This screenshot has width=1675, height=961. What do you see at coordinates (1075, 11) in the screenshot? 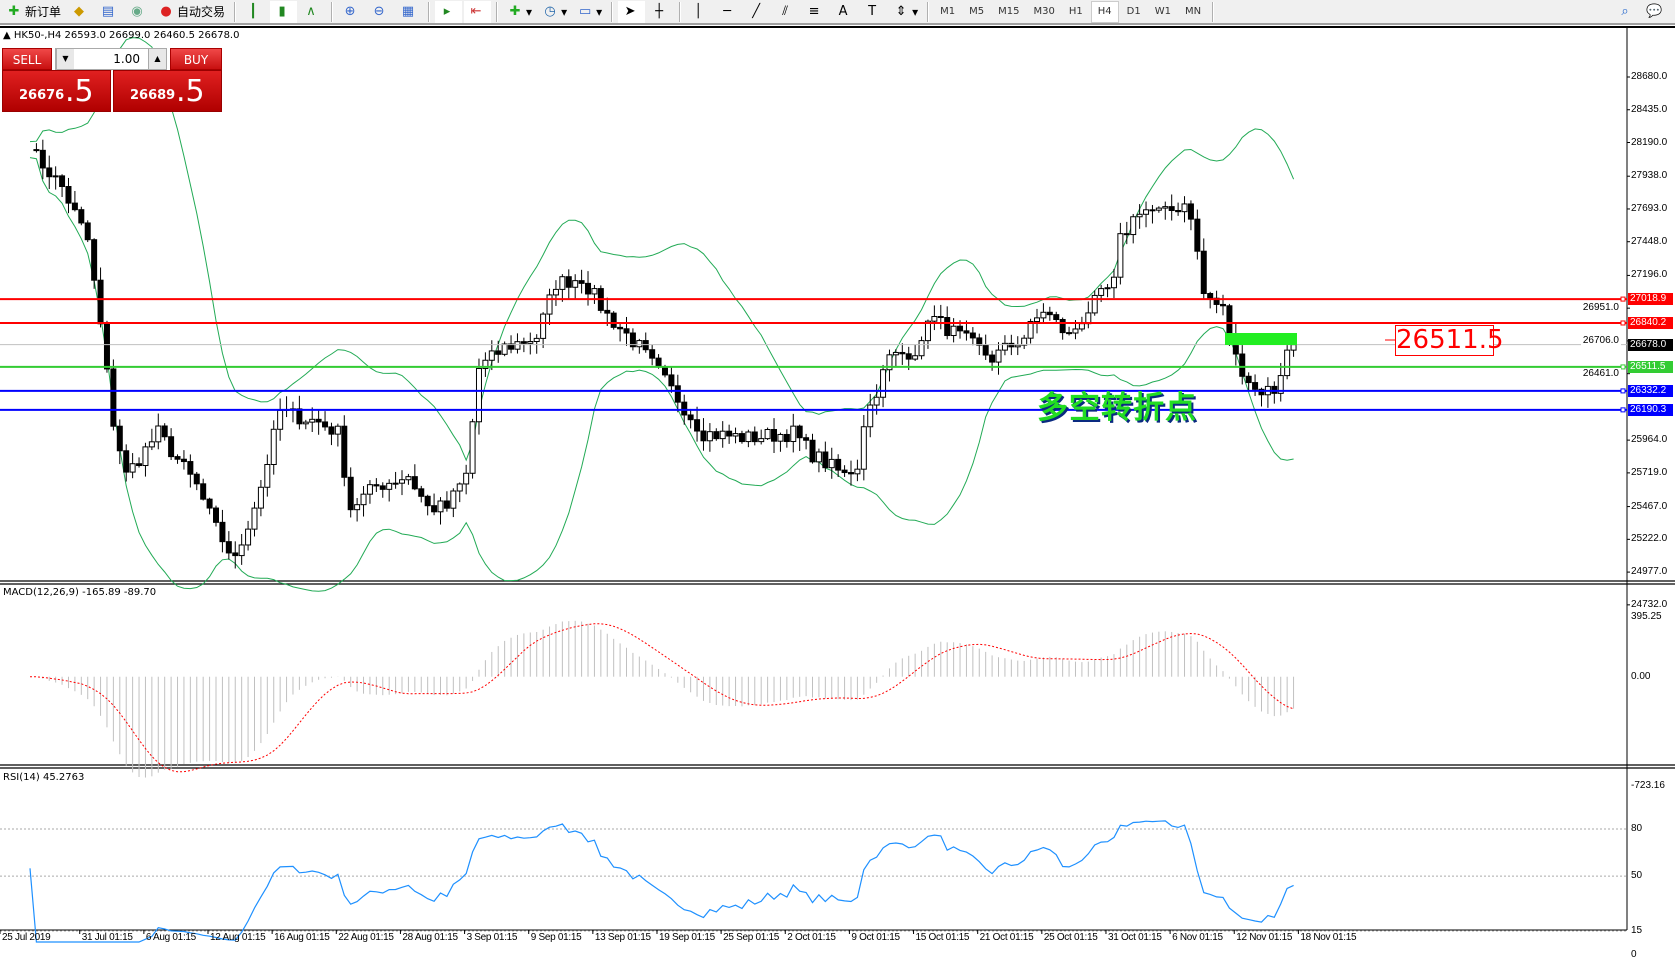
I see `timeframe-h1: H1` at bounding box center [1075, 11].